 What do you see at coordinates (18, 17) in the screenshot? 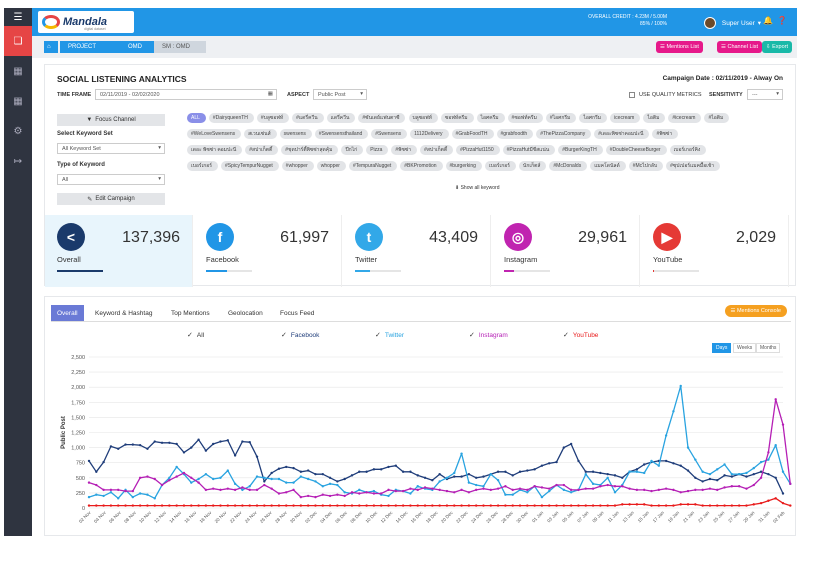
I see `hamburger-menu-icon: ☰` at bounding box center [18, 17].